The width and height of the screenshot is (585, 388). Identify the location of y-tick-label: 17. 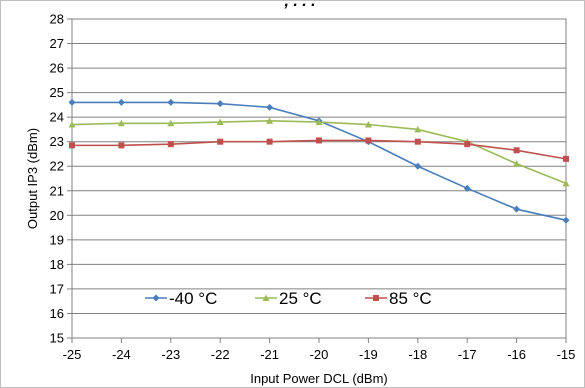
(57, 288).